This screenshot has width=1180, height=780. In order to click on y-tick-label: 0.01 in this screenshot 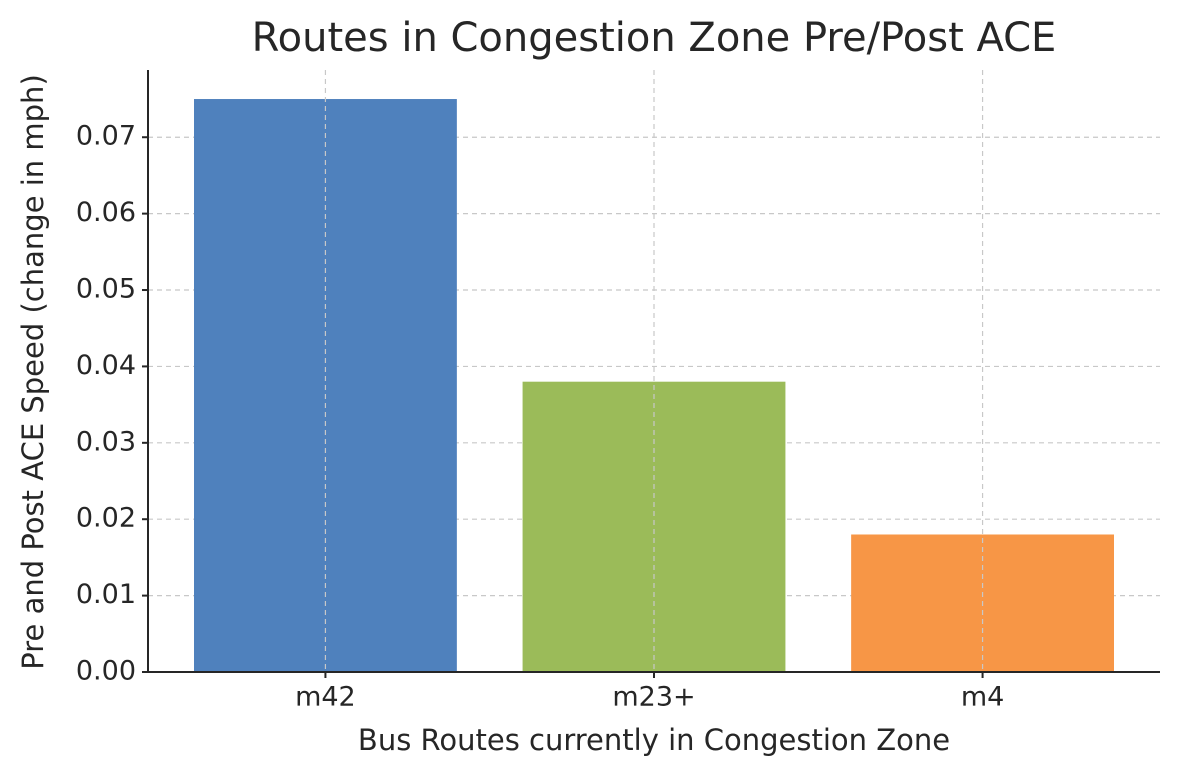, I will do `click(106, 594)`.